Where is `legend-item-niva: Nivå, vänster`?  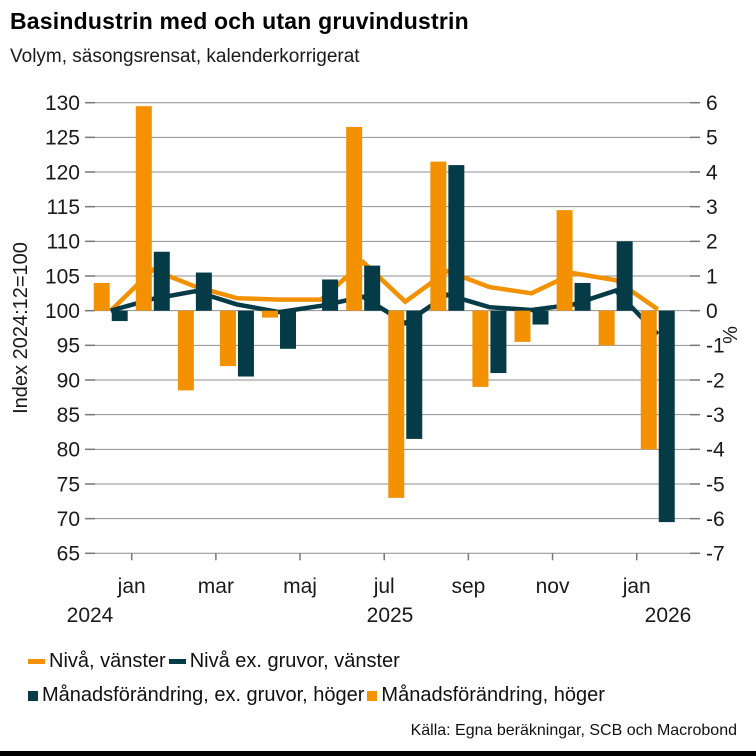 legend-item-niva: Nivå, vänster is located at coordinates (97, 661).